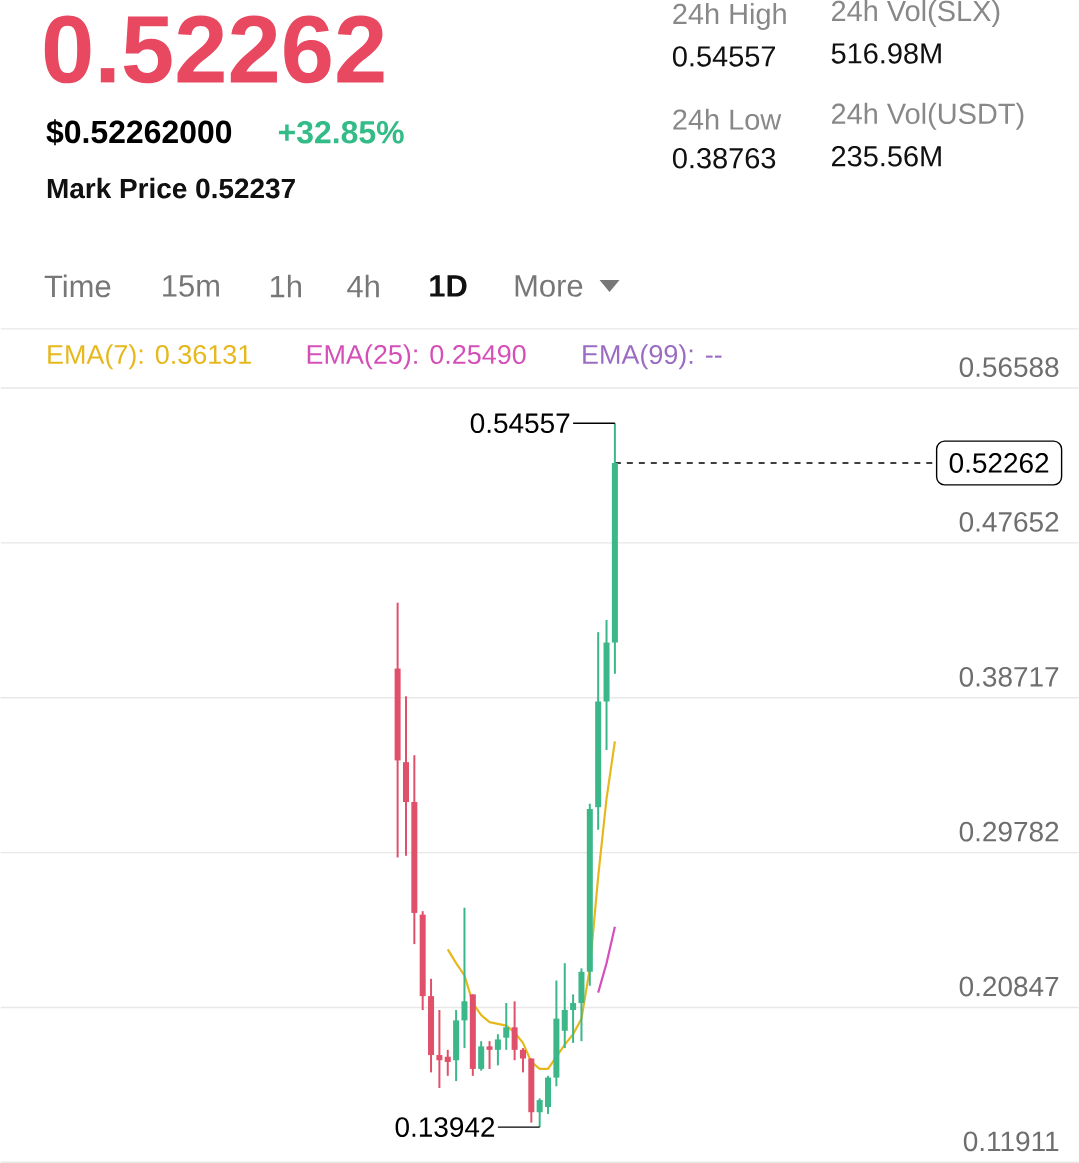 This screenshot has width=1079, height=1163. I want to click on text: More, so click(549, 286).